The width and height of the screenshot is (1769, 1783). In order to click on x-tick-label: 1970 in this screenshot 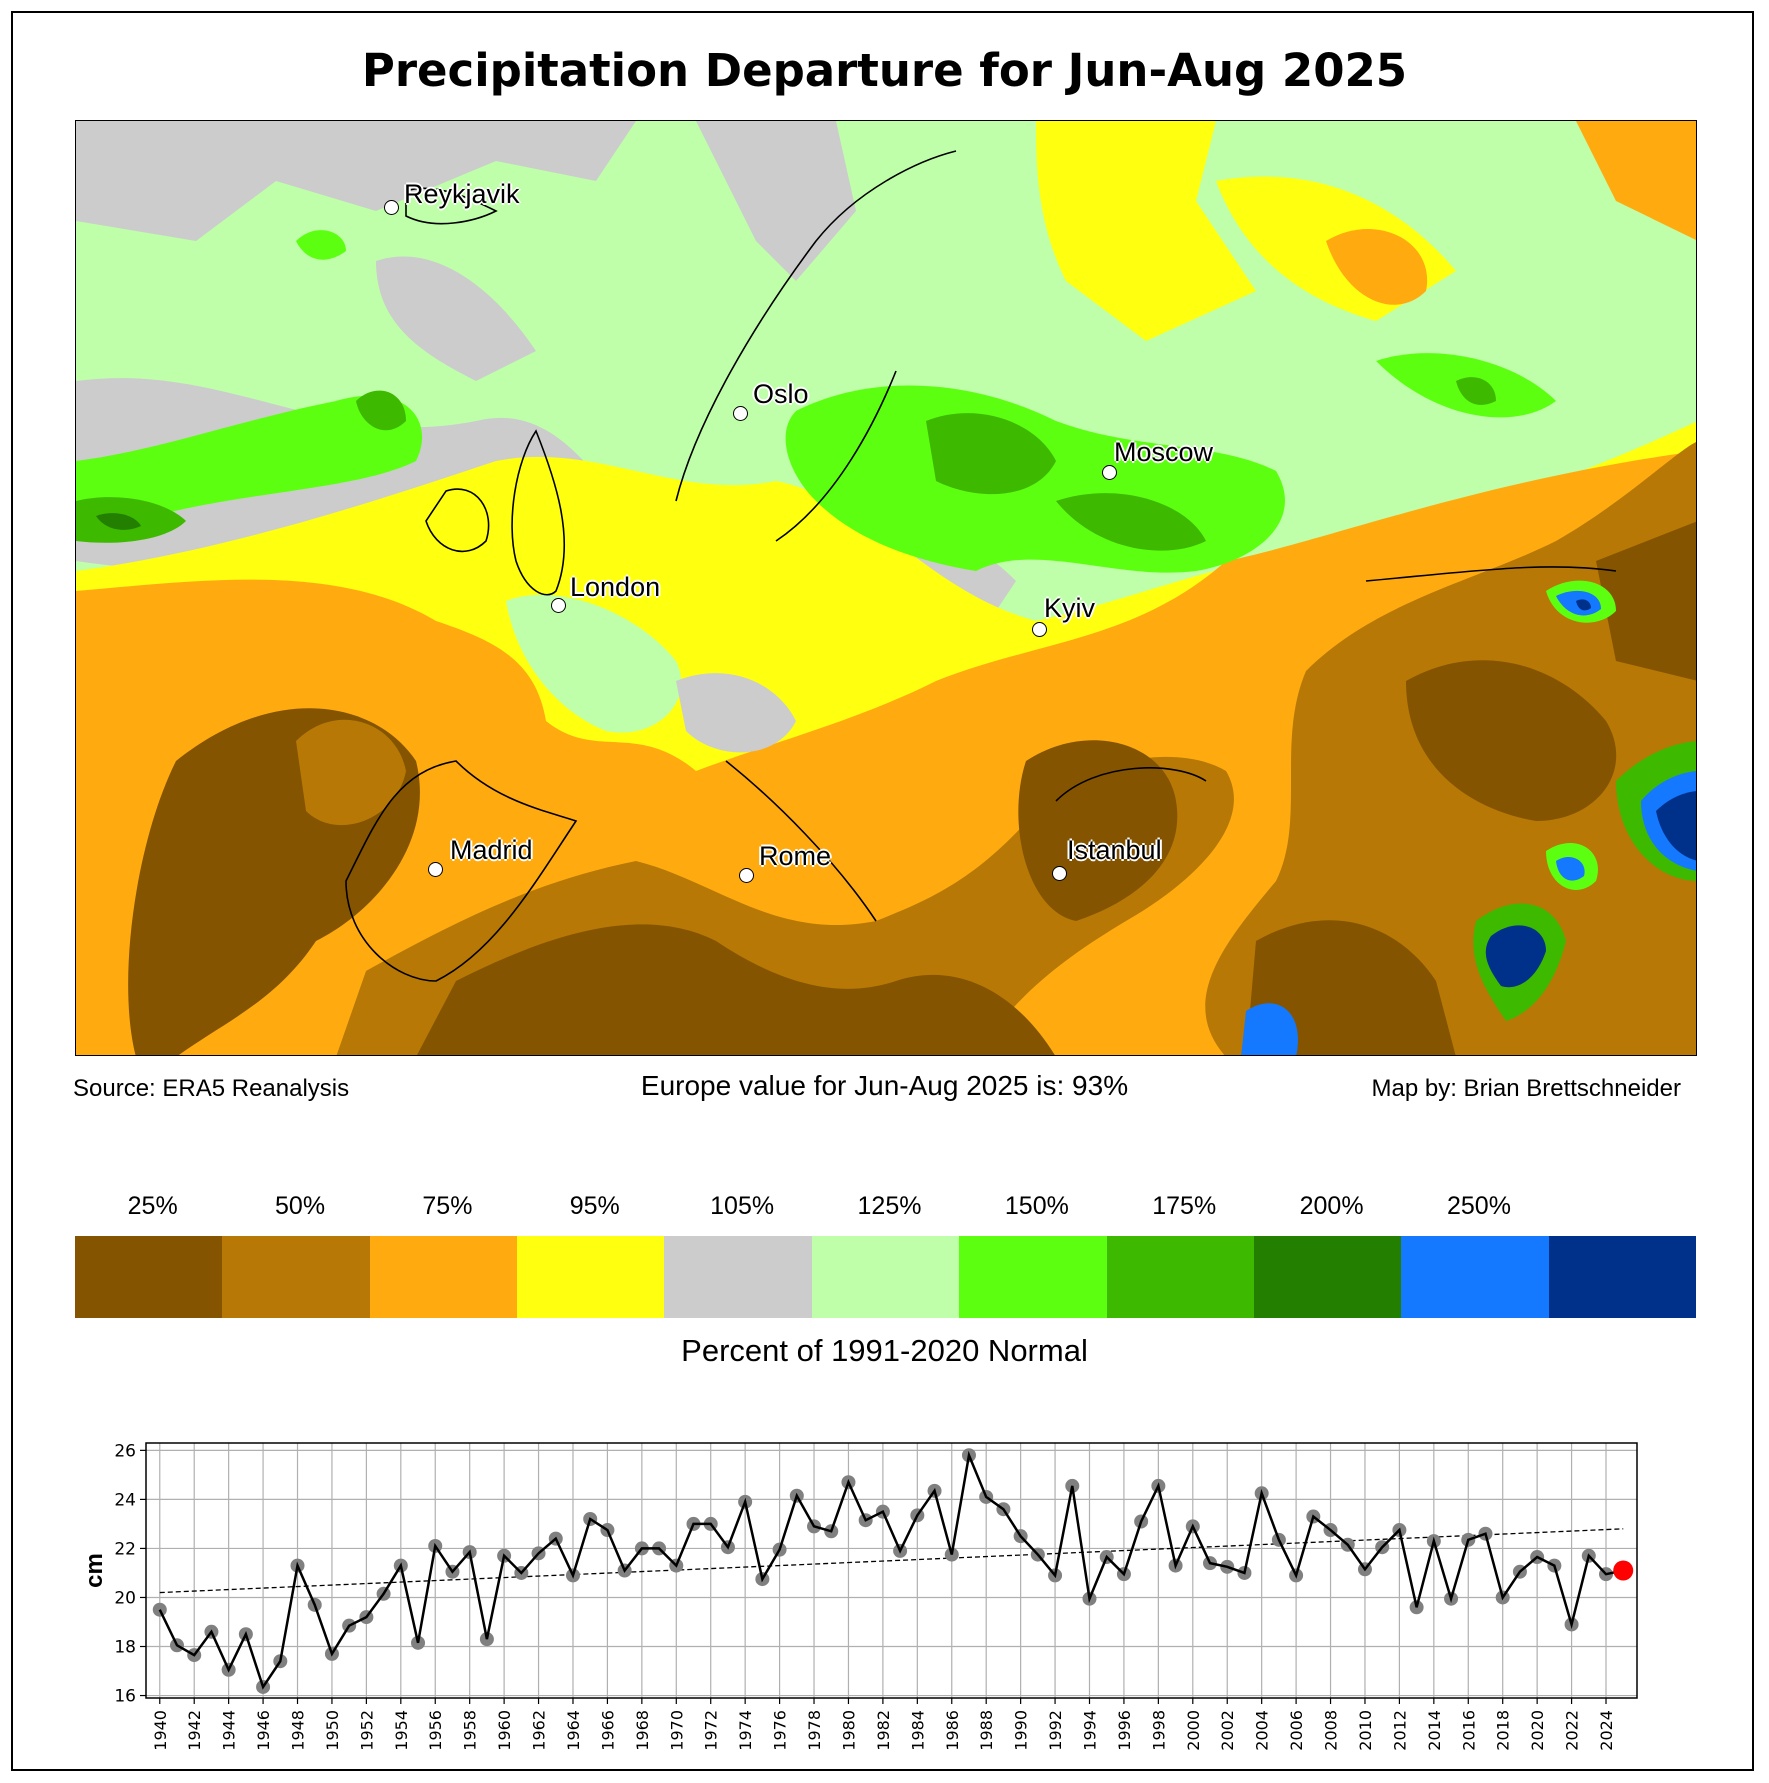, I will do `click(676, 1730)`.